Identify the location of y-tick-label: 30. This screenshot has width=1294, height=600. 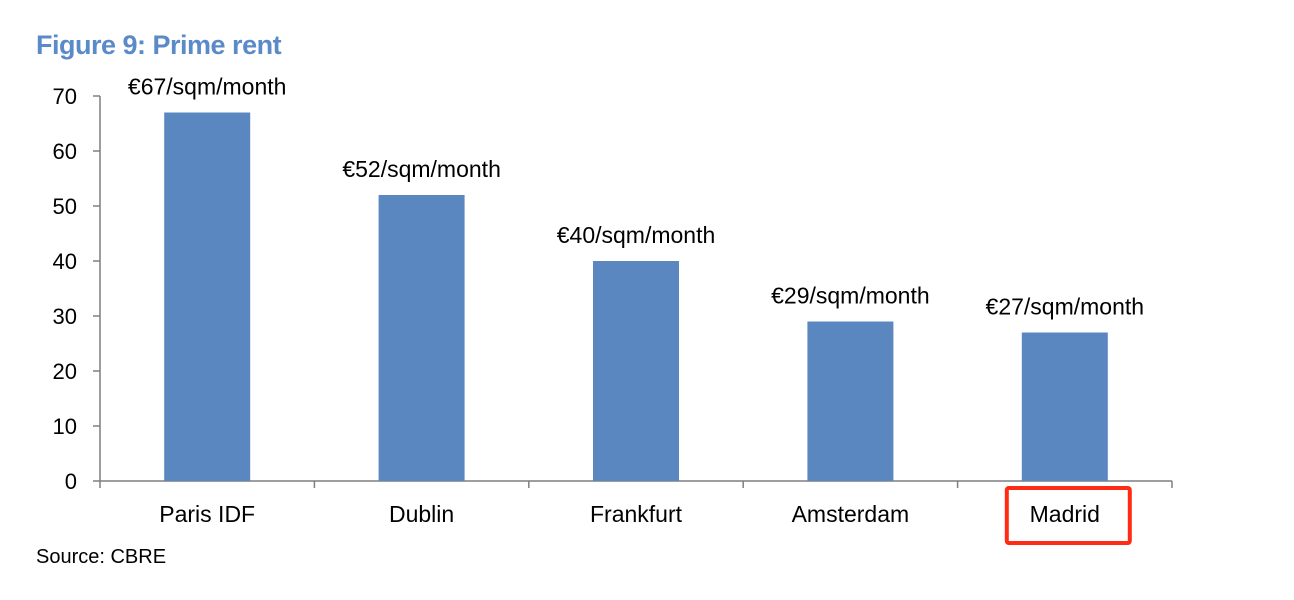
(65, 316).